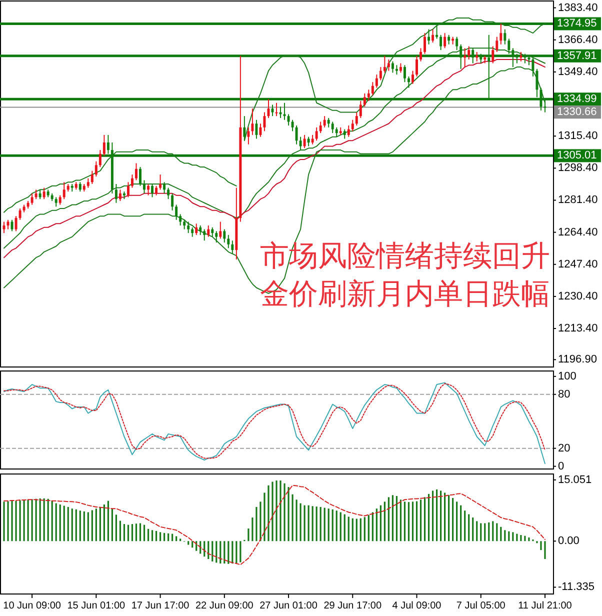 The image size is (602, 616). I want to click on y-tick-label: 1281.40, so click(578, 200).